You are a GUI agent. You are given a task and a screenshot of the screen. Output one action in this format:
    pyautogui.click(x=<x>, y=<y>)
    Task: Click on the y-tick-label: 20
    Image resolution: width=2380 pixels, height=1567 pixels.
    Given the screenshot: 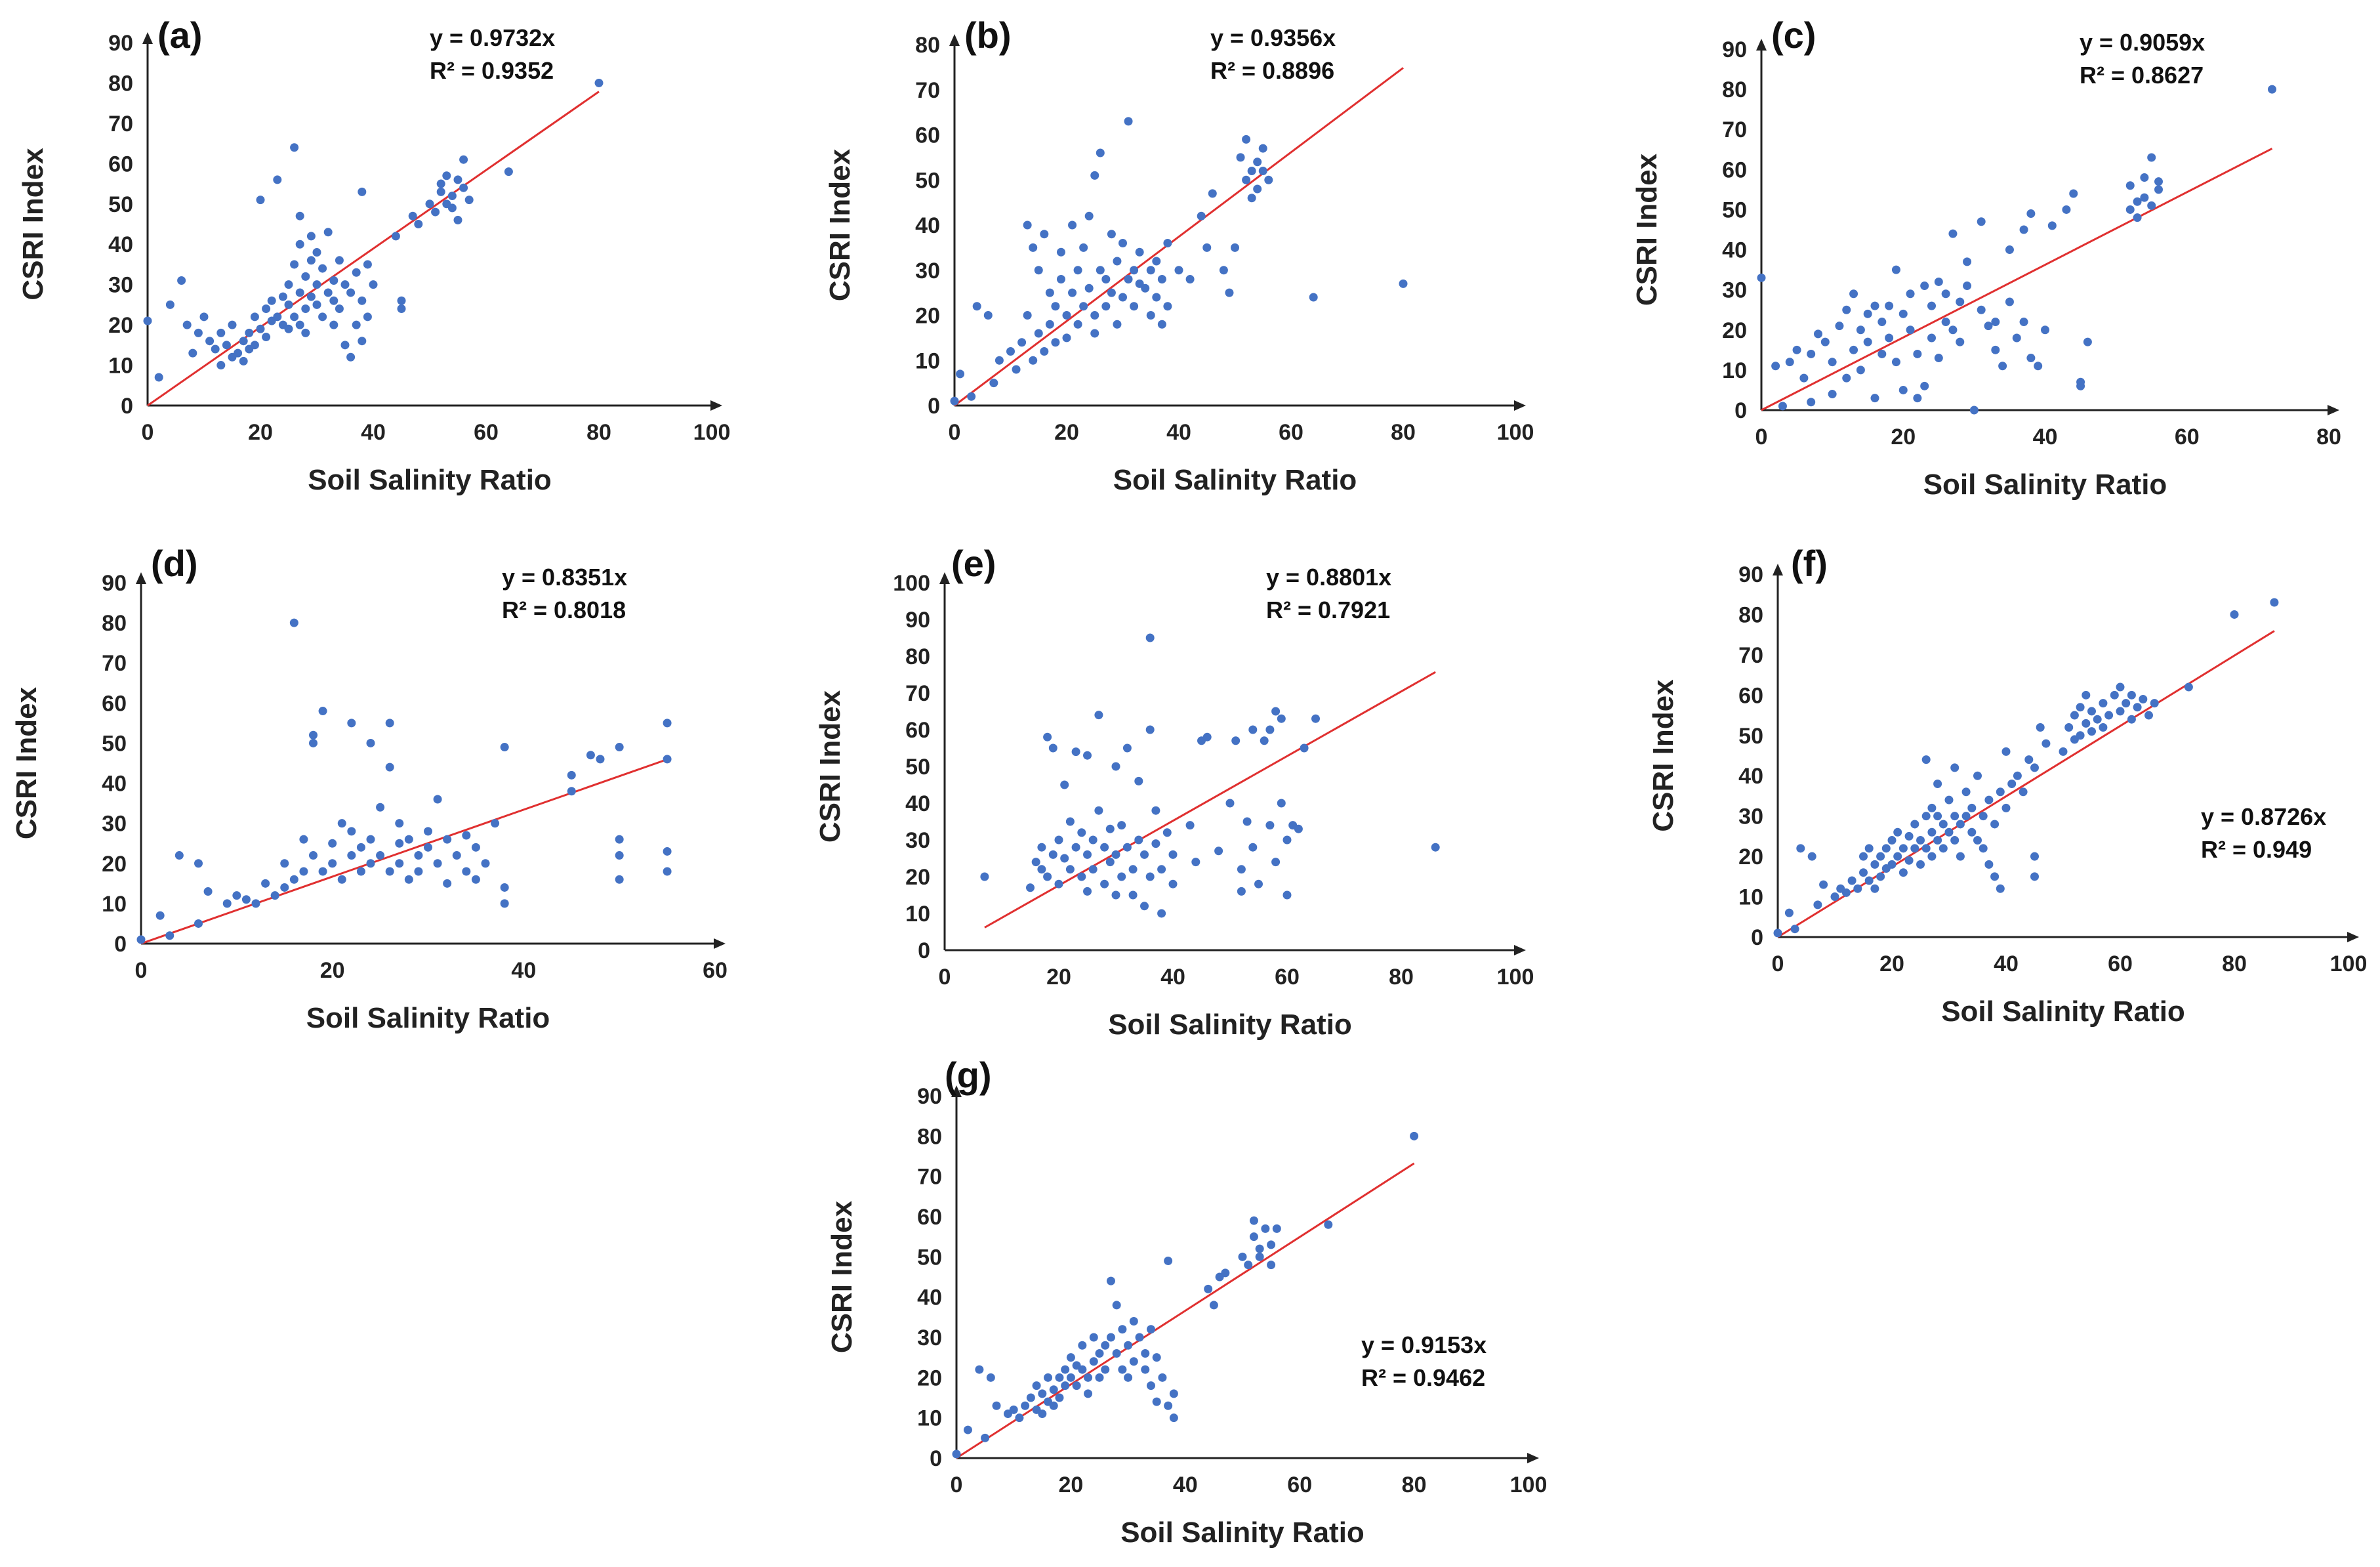 What is the action you would take?
    pyautogui.click(x=120, y=325)
    